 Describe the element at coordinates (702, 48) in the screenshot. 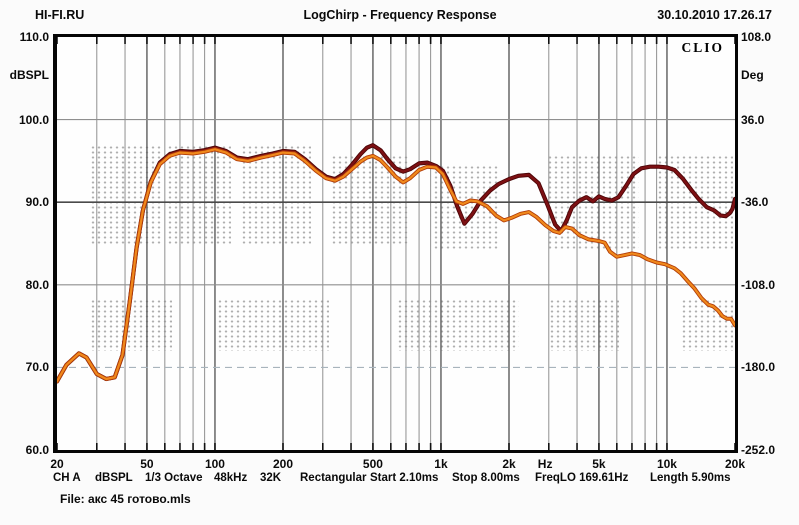

I see `clio-logo: CLIO` at that location.